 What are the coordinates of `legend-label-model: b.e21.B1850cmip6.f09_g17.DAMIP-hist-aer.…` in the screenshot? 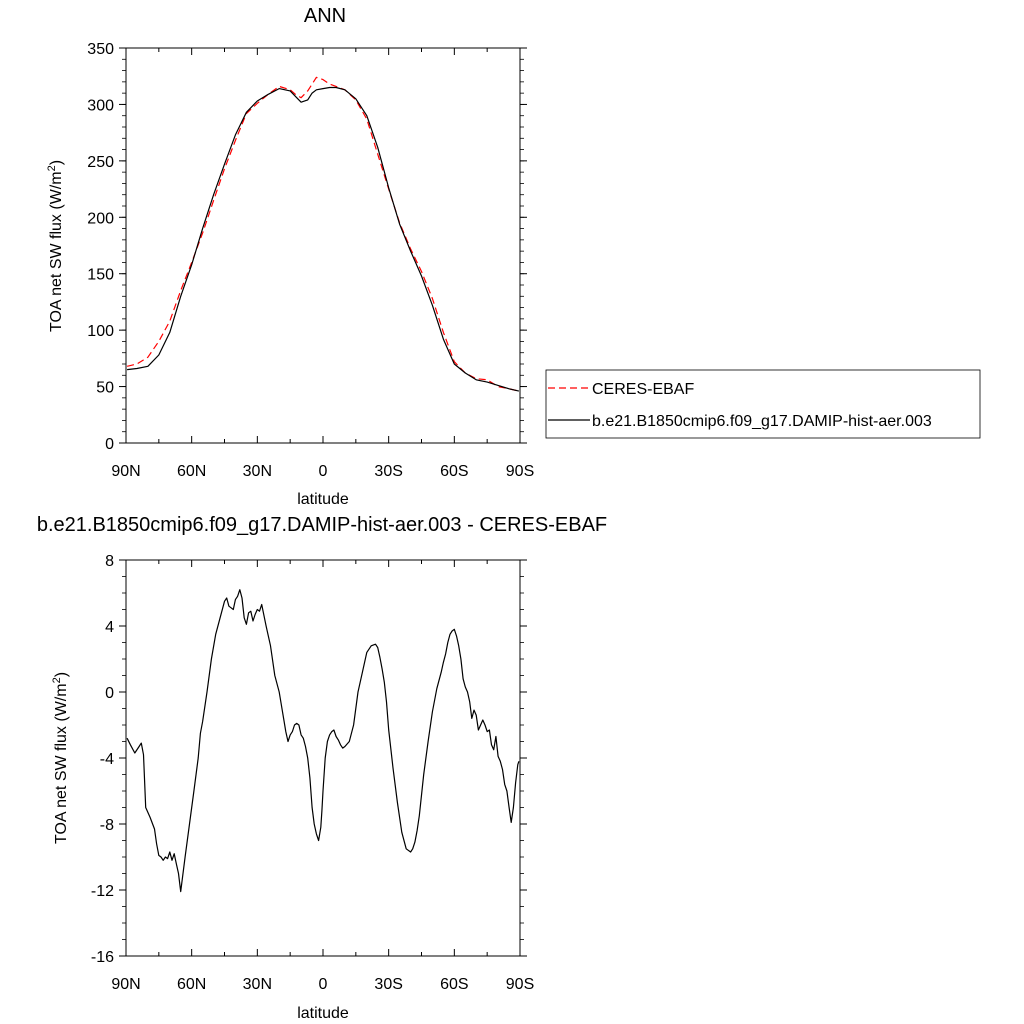 It's located at (762, 421).